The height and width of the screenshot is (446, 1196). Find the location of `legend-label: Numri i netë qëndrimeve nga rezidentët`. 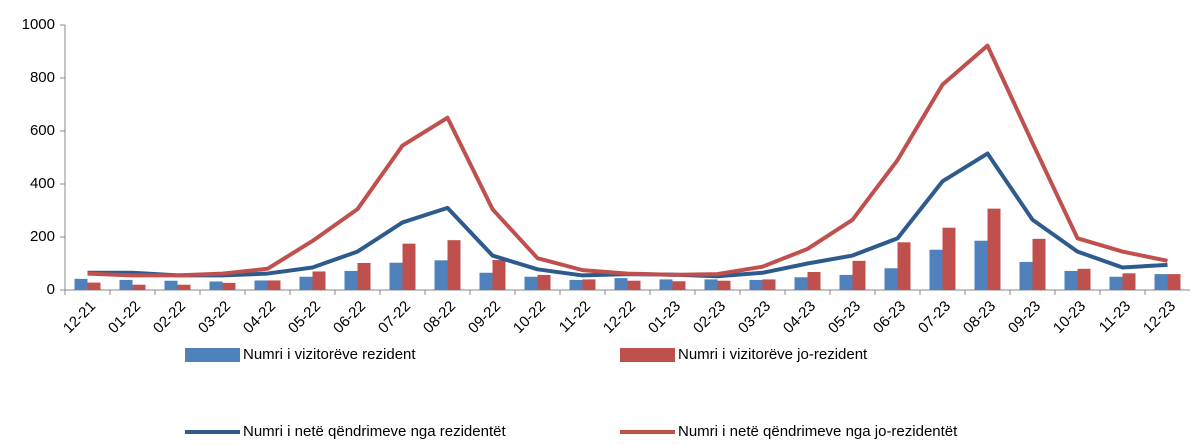

legend-label: Numri i netë qëndrimeve nga rezidentët is located at coordinates (374, 431).